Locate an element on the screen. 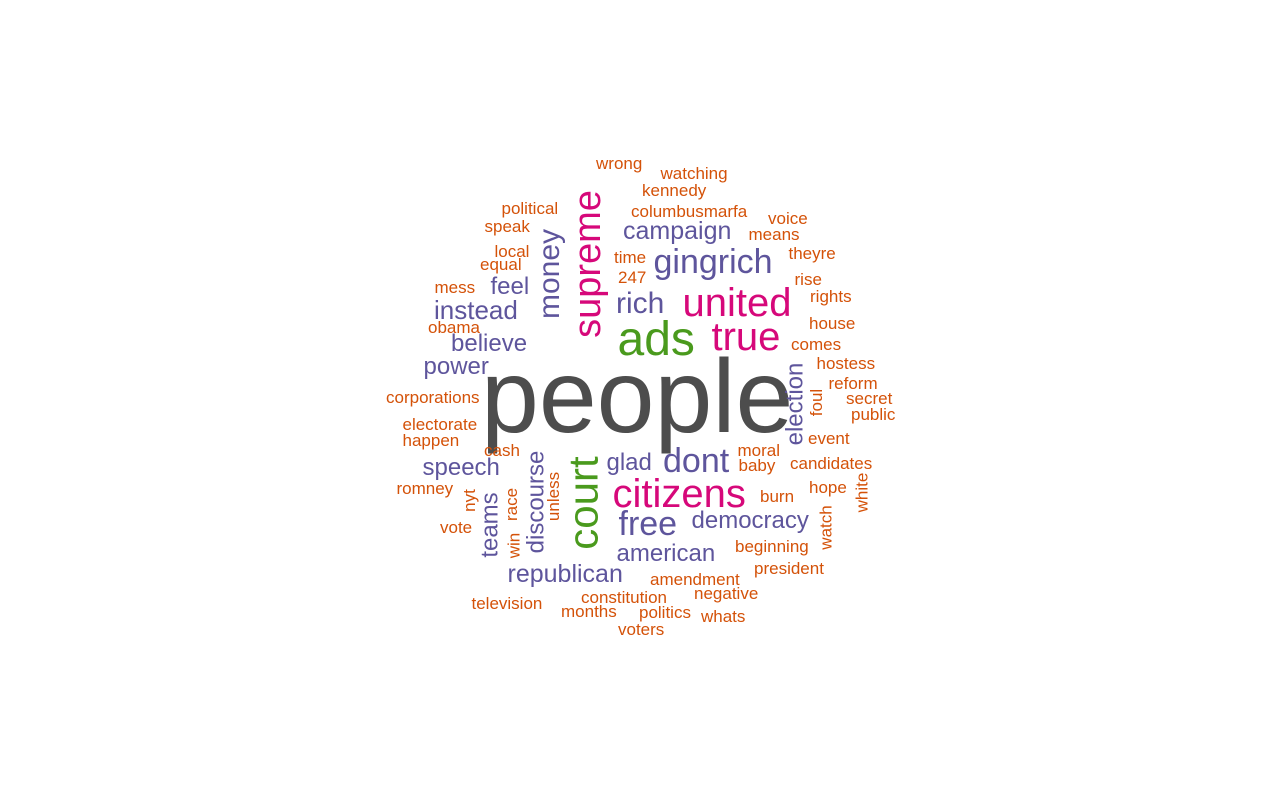  word-ads: ads is located at coordinates (656, 339).